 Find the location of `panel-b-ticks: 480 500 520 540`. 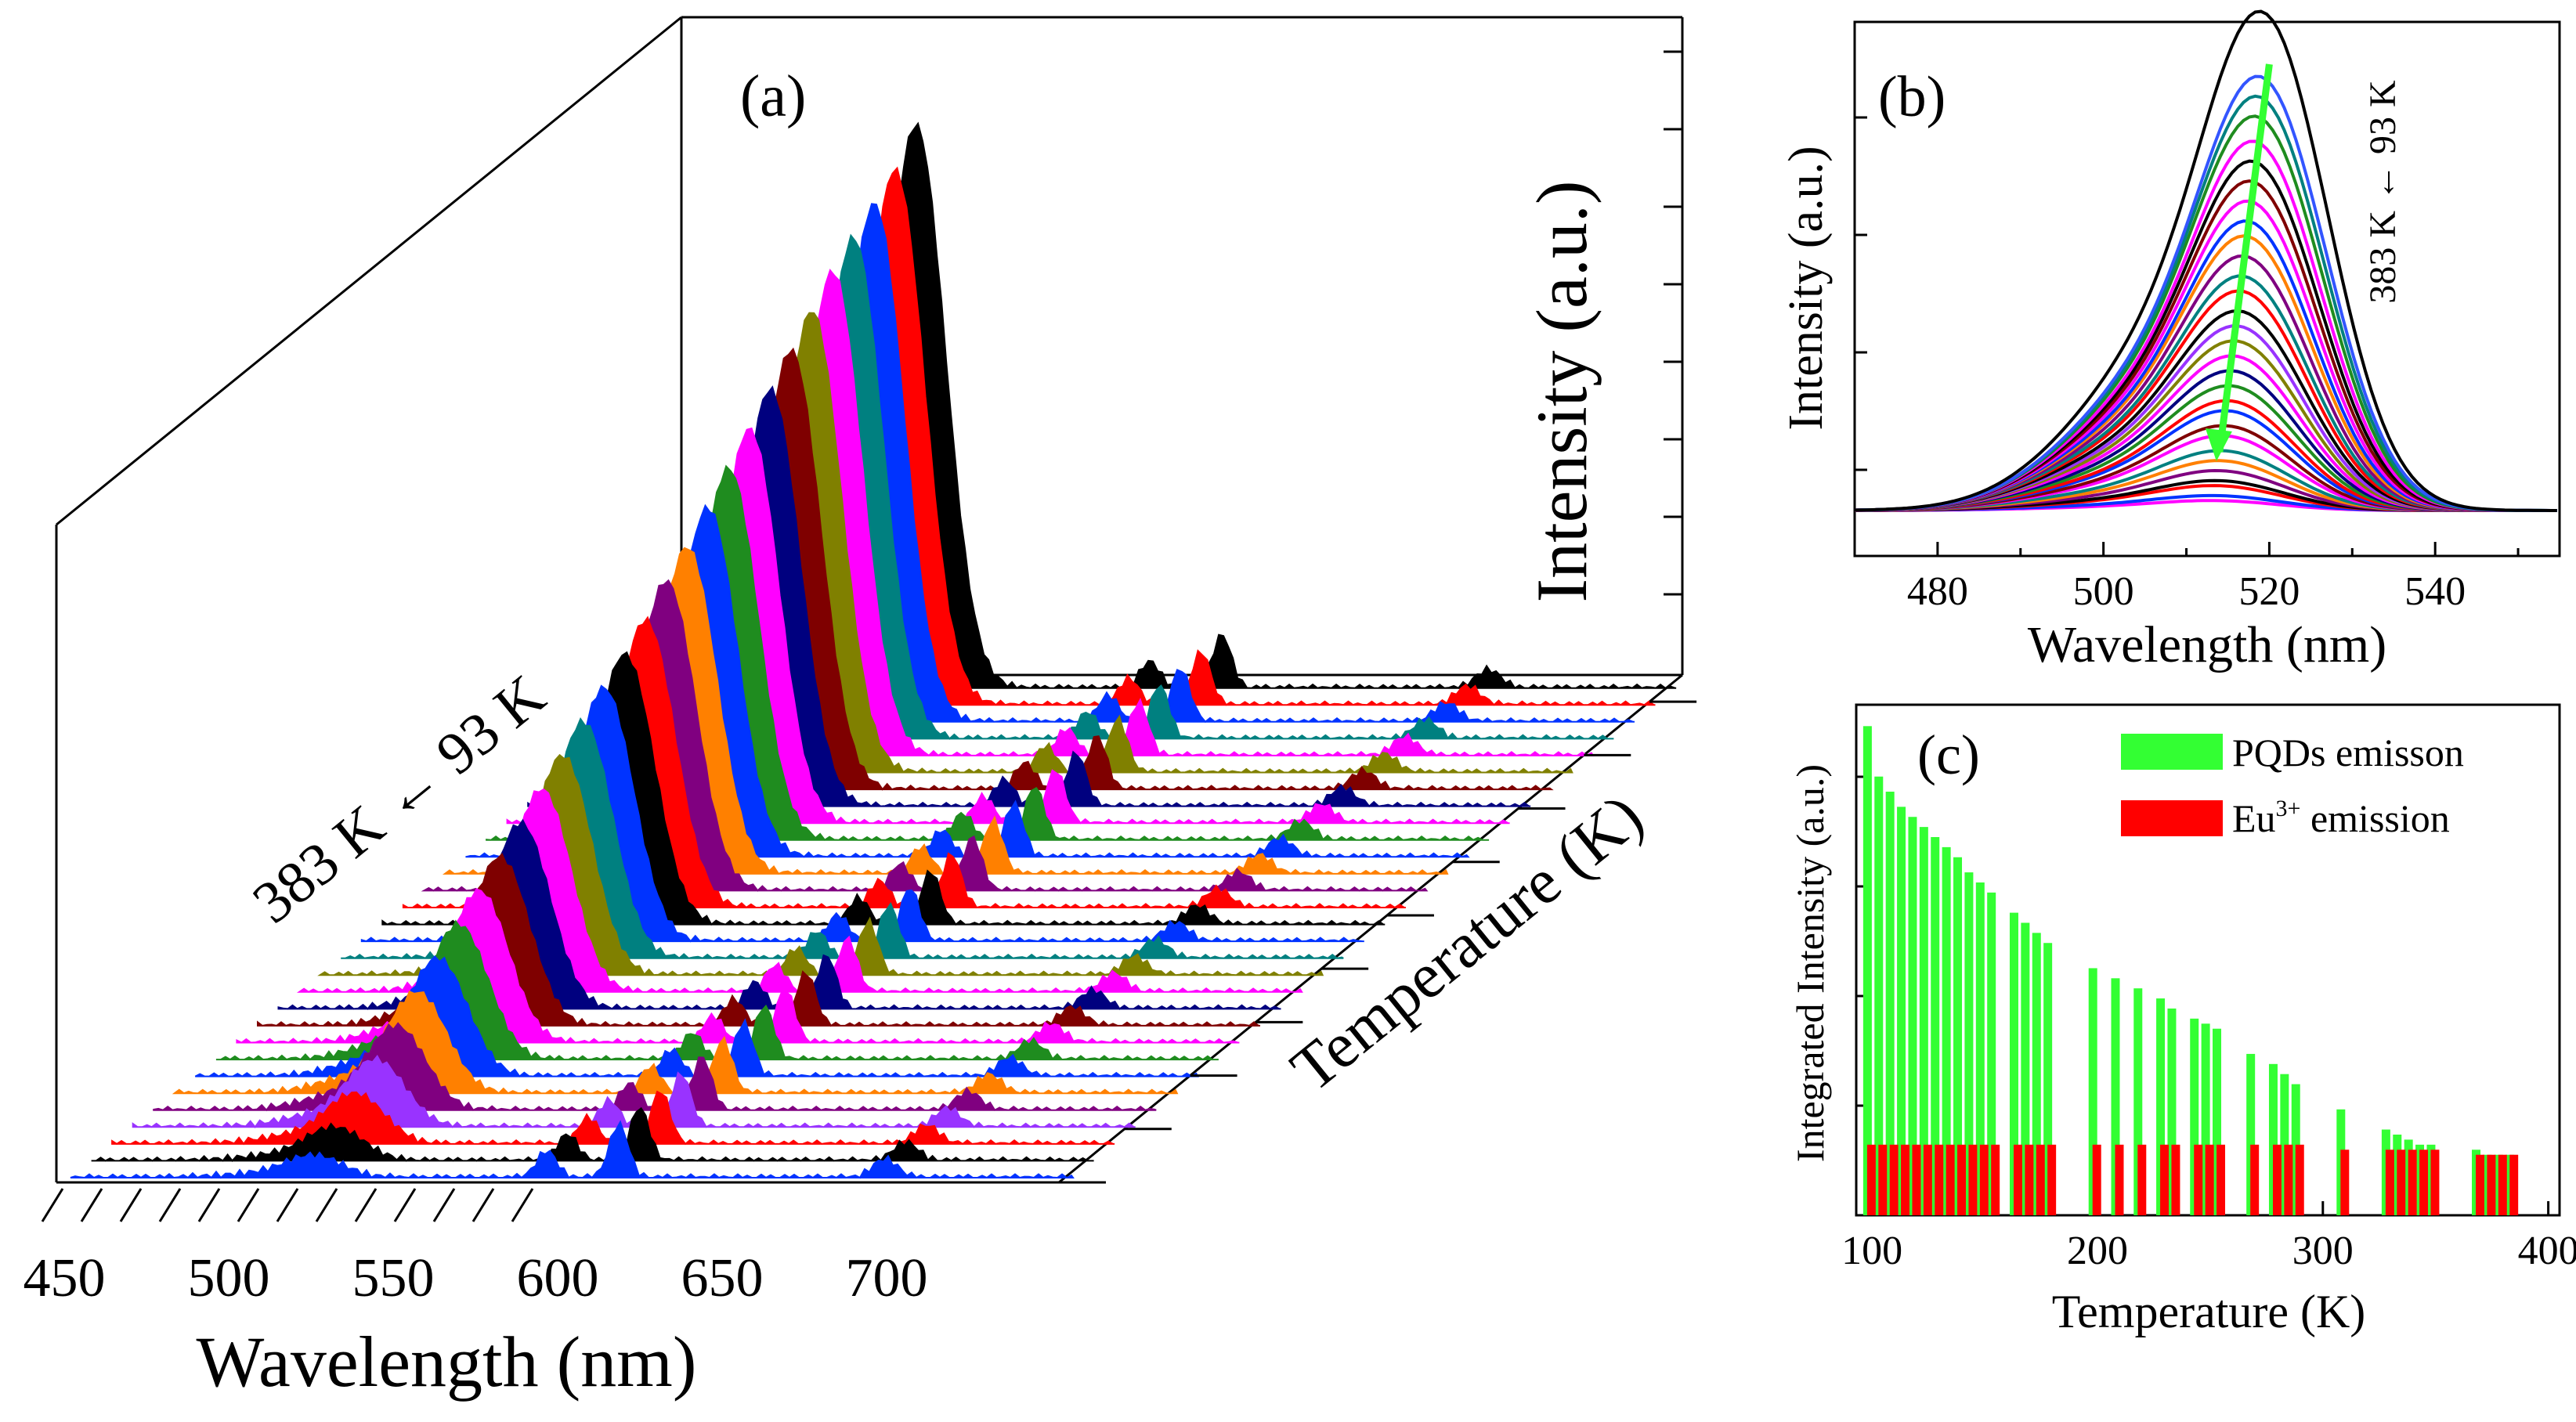

panel-b-ticks: 480 500 520 540 is located at coordinates (2186, 365).